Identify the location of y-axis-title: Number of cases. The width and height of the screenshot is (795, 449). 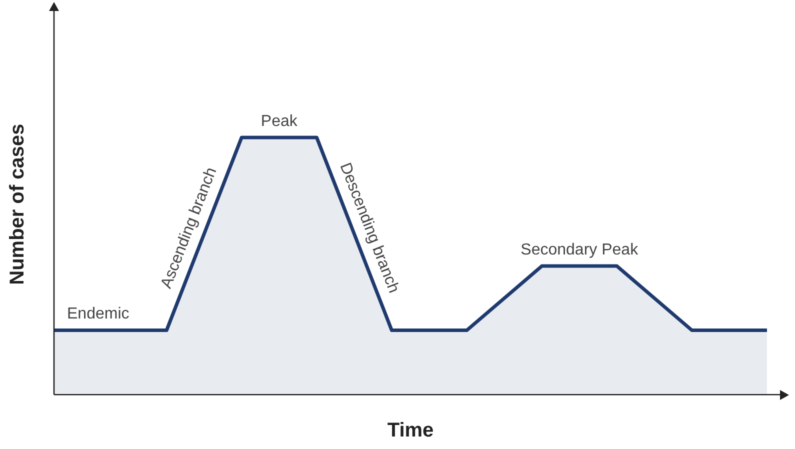
(17, 204).